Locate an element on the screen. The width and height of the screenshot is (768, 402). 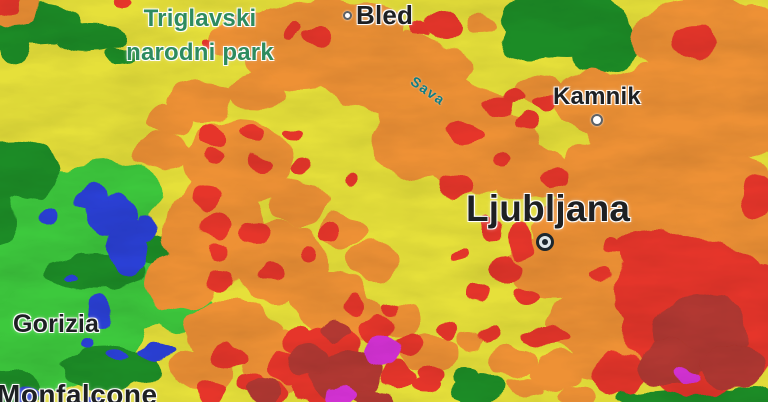
ljubljana-marker-dot is located at coordinates (545, 242).